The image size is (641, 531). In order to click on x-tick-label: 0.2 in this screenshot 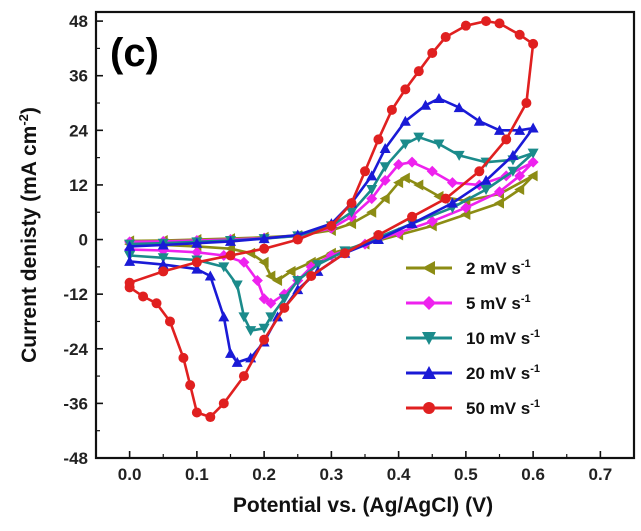, I will do `click(264, 474)`.